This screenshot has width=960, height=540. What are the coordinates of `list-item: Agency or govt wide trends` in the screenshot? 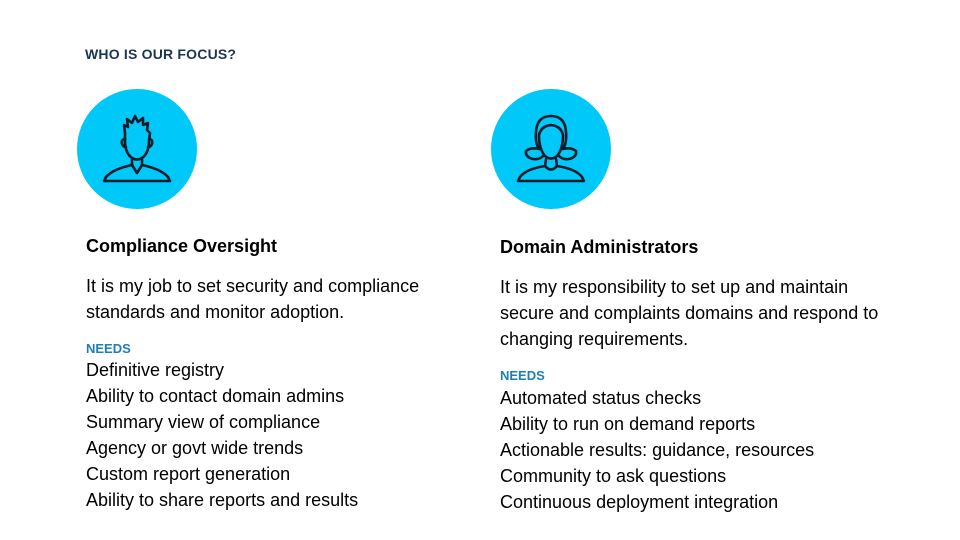 It's located at (195, 448).